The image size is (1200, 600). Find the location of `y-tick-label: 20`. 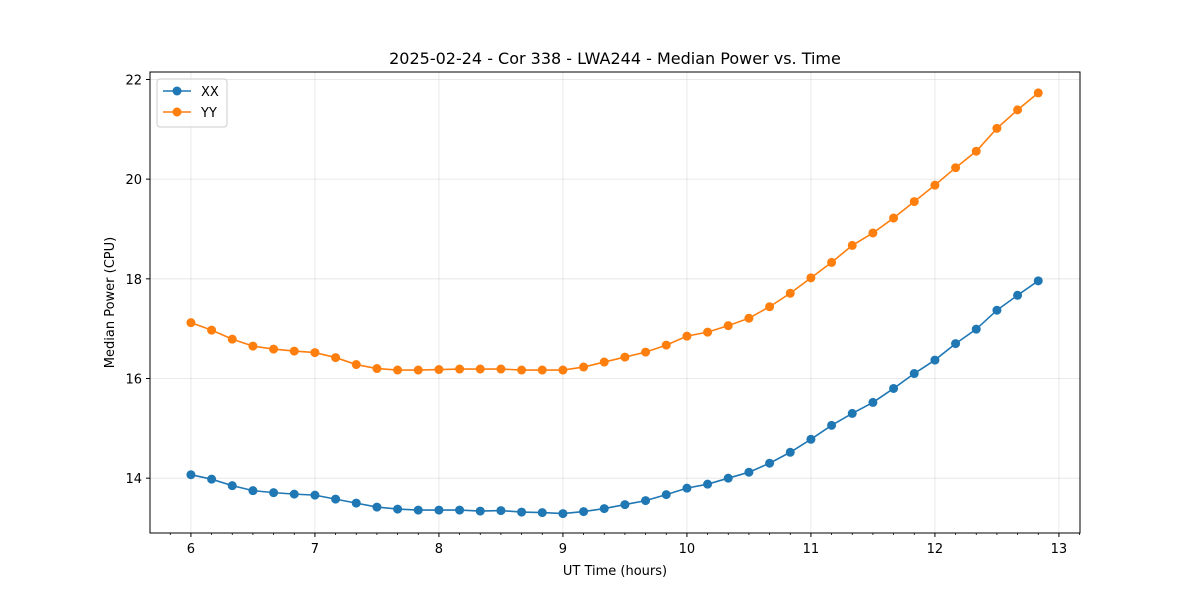

y-tick-label: 20 is located at coordinates (133, 180).